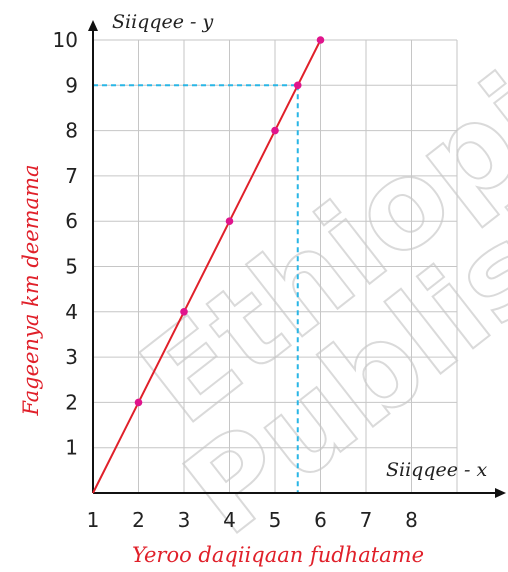  Describe the element at coordinates (65, 40) in the screenshot. I see `y-tick-label: 10` at that location.